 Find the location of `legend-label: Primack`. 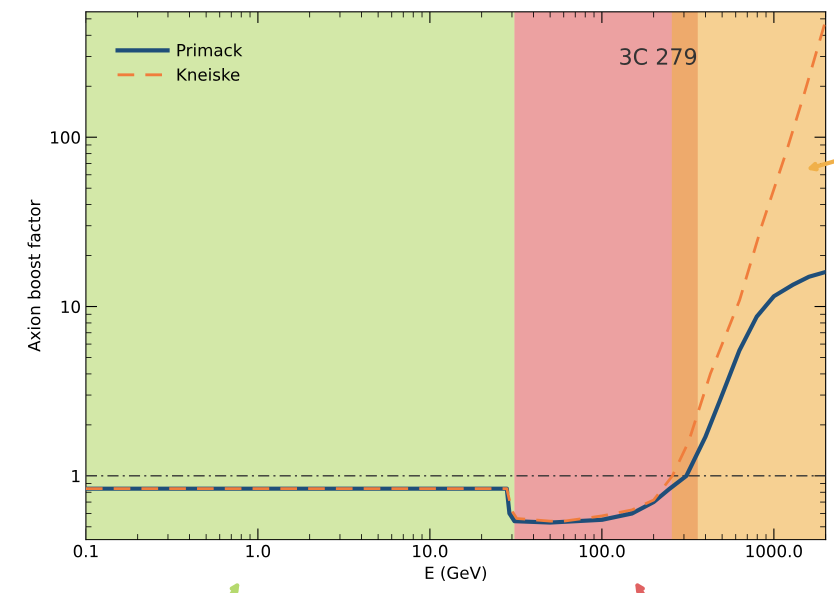

legend-label: Primack is located at coordinates (210, 50).